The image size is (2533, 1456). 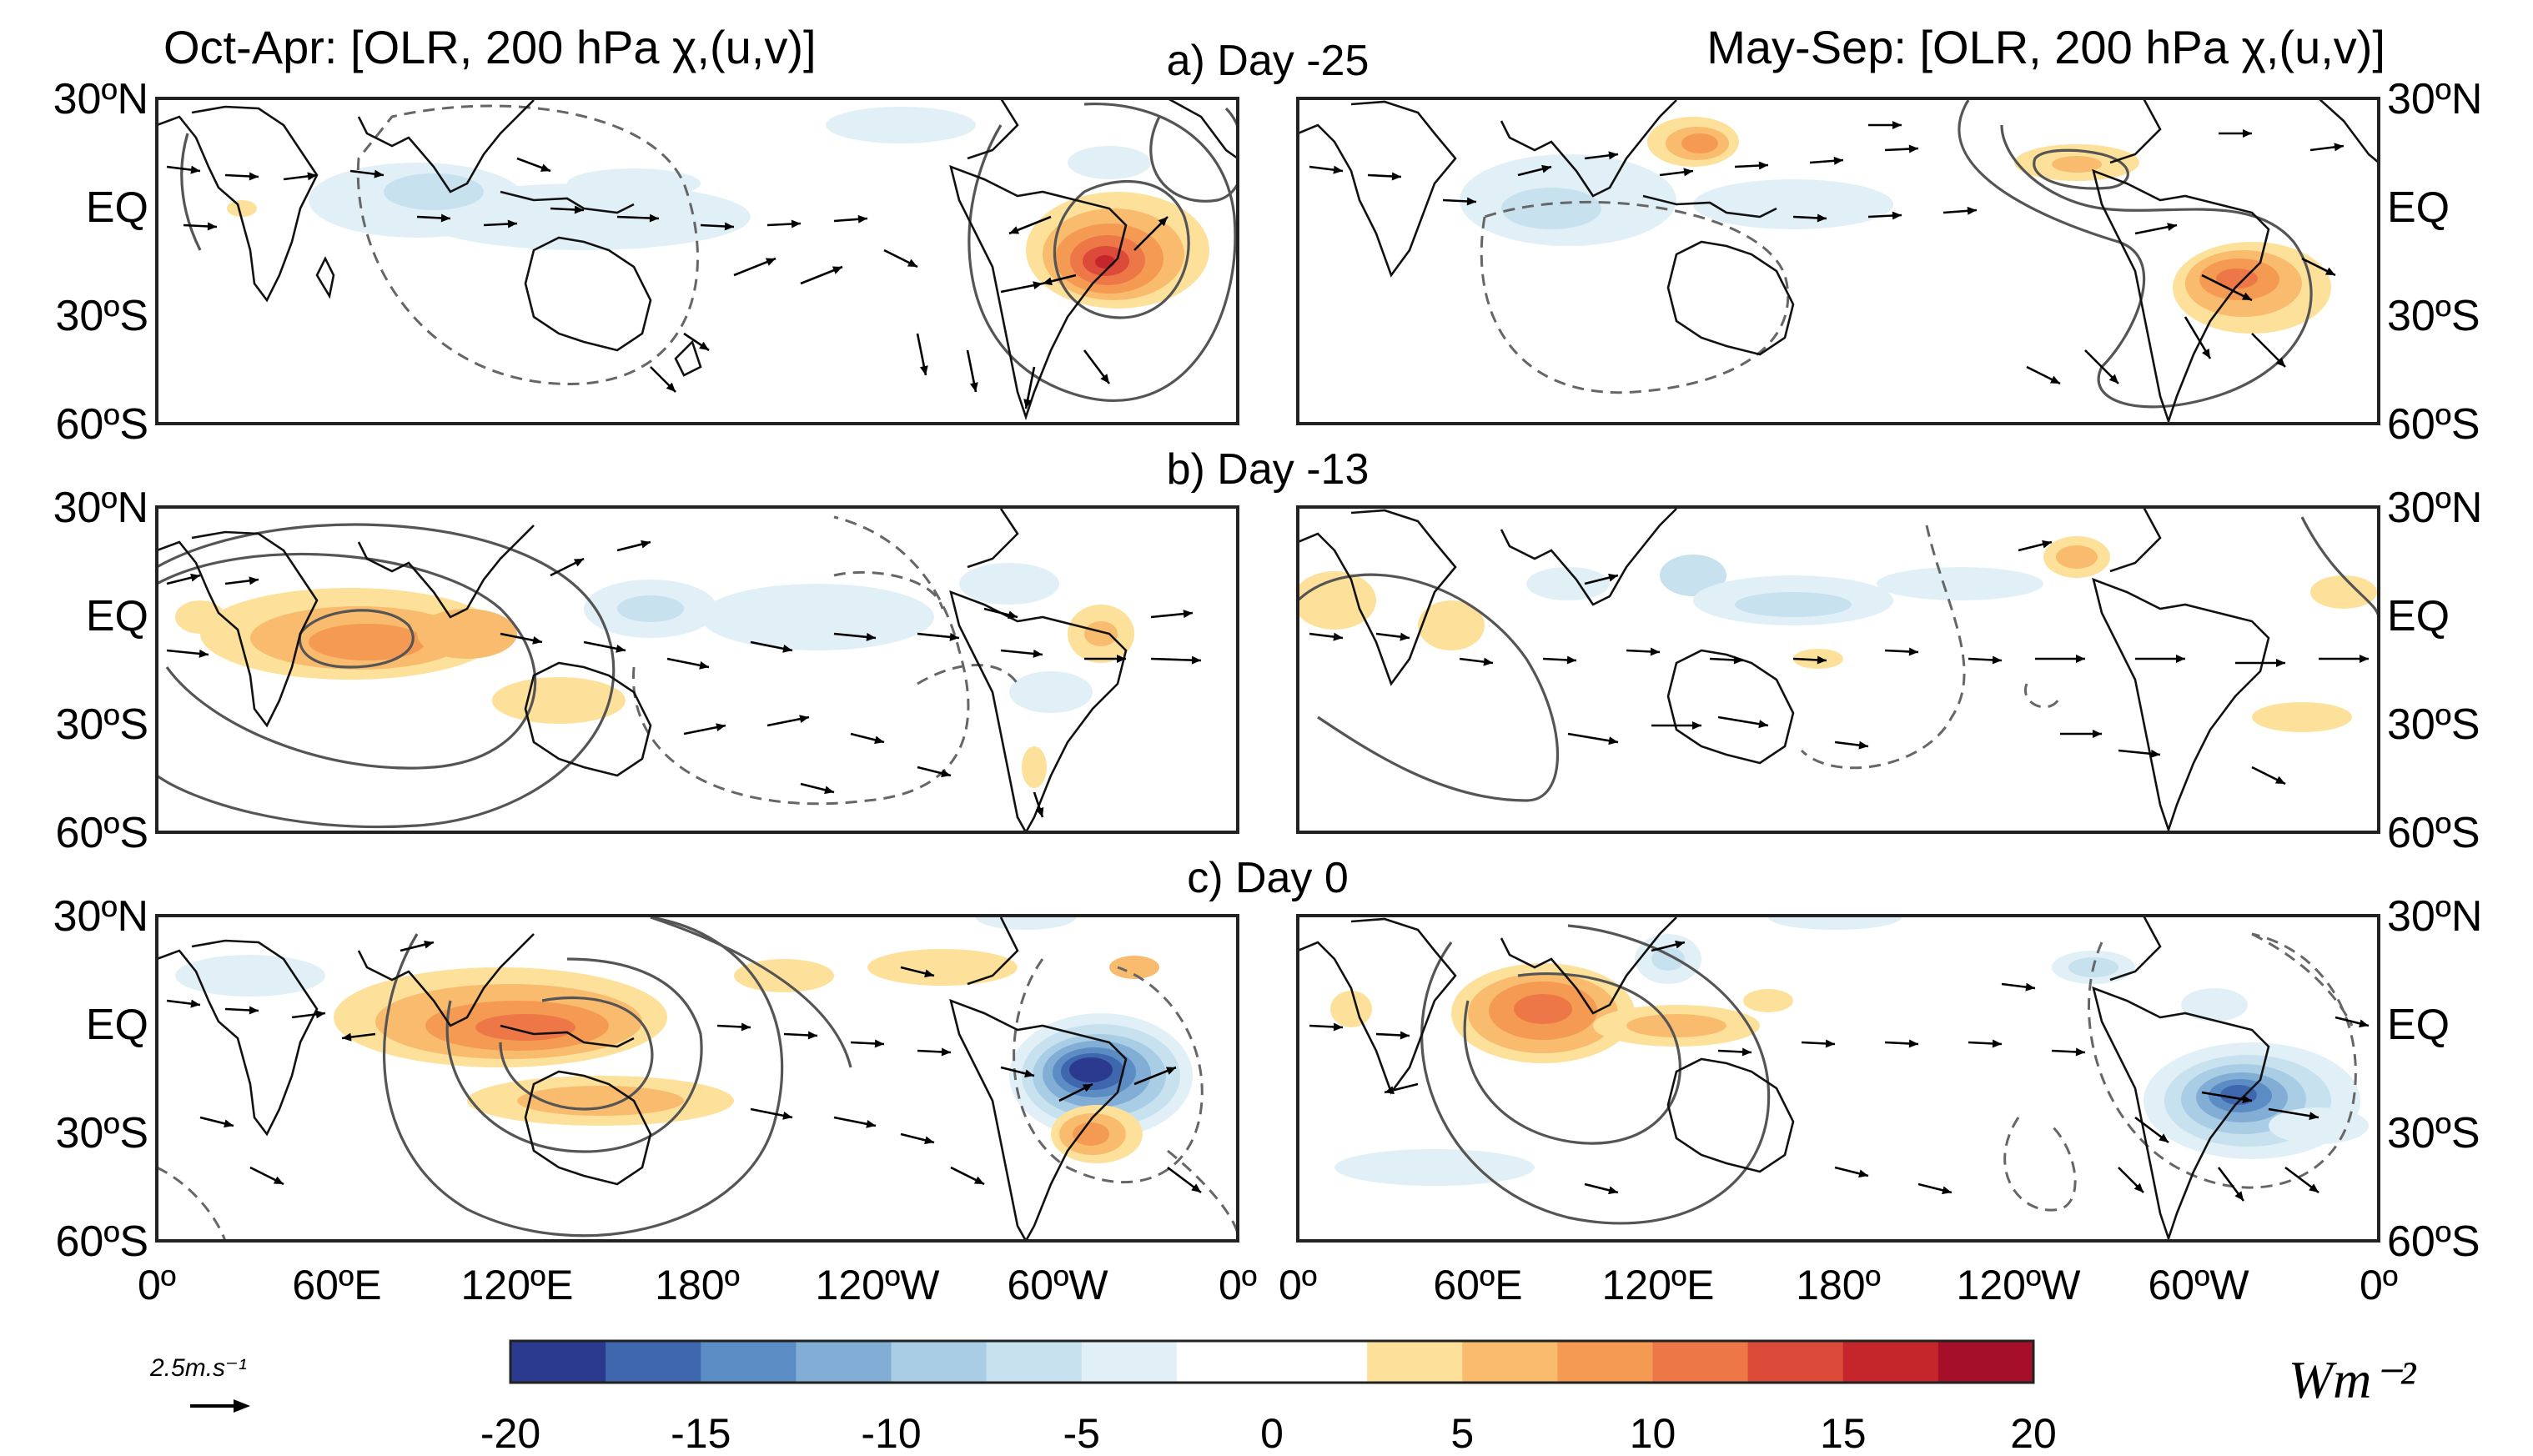 What do you see at coordinates (1268, 469) in the screenshot?
I see `row-title-b: b) Day -13` at bounding box center [1268, 469].